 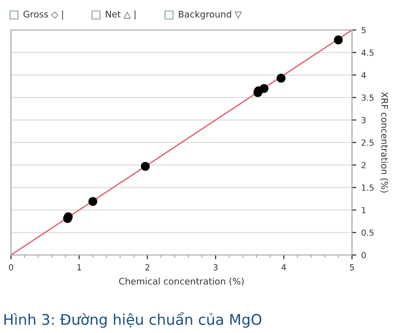 I want to click on x-tick-label: 5, so click(x=352, y=267).